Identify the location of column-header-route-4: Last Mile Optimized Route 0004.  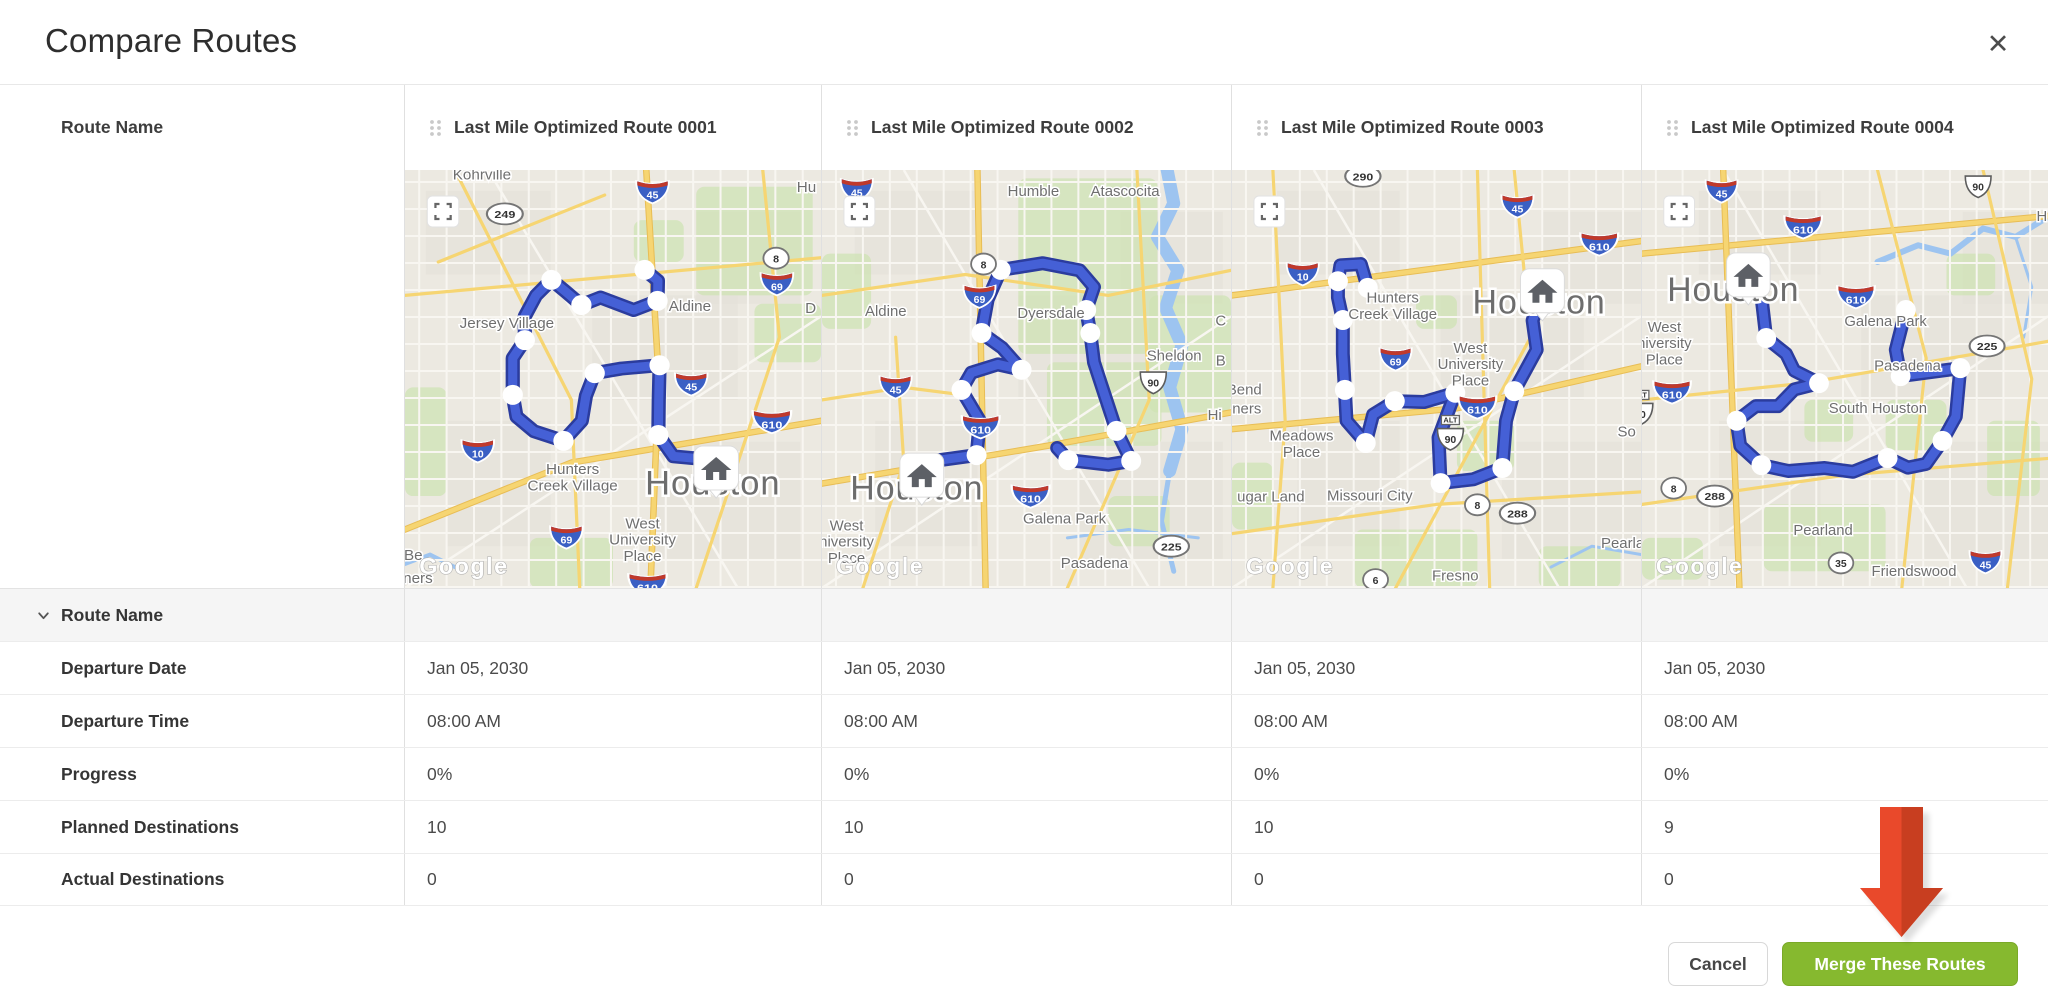
(1844, 127).